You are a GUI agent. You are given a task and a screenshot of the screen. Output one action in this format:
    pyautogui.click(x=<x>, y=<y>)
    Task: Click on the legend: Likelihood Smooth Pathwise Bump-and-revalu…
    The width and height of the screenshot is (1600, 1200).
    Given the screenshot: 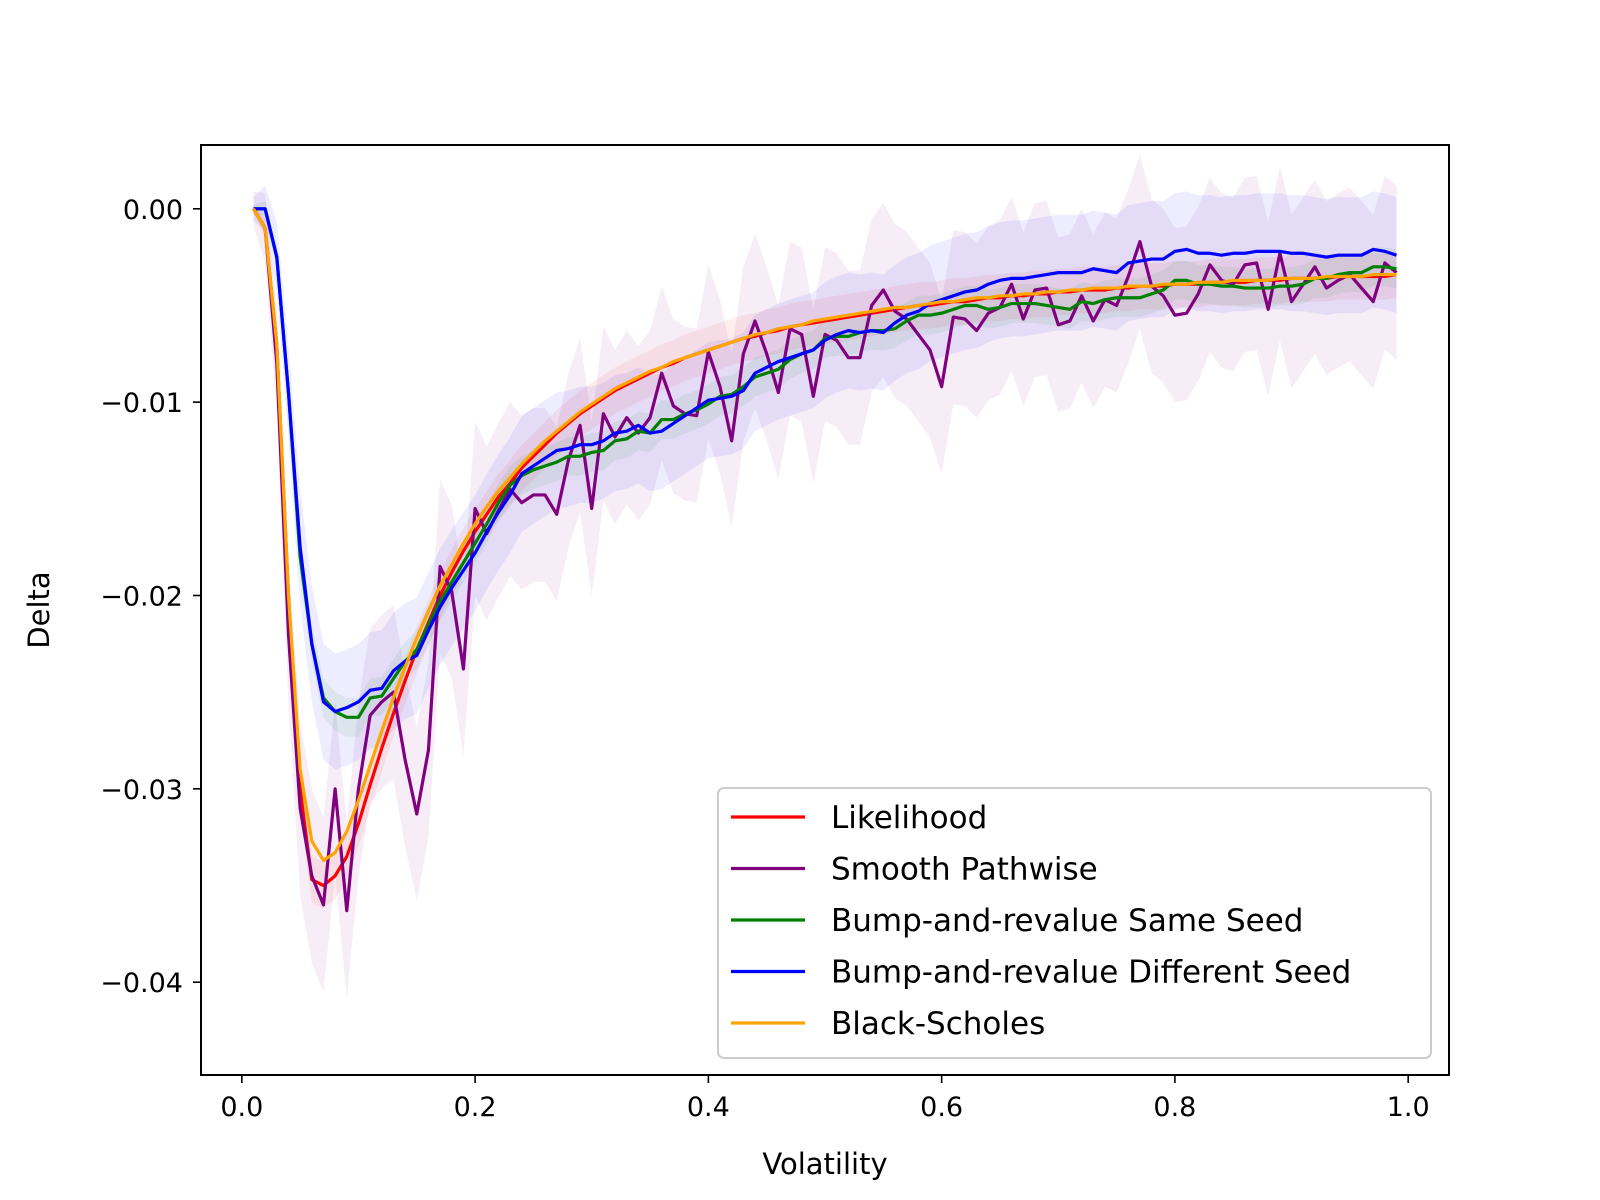 What is the action you would take?
    pyautogui.click(x=1074, y=923)
    